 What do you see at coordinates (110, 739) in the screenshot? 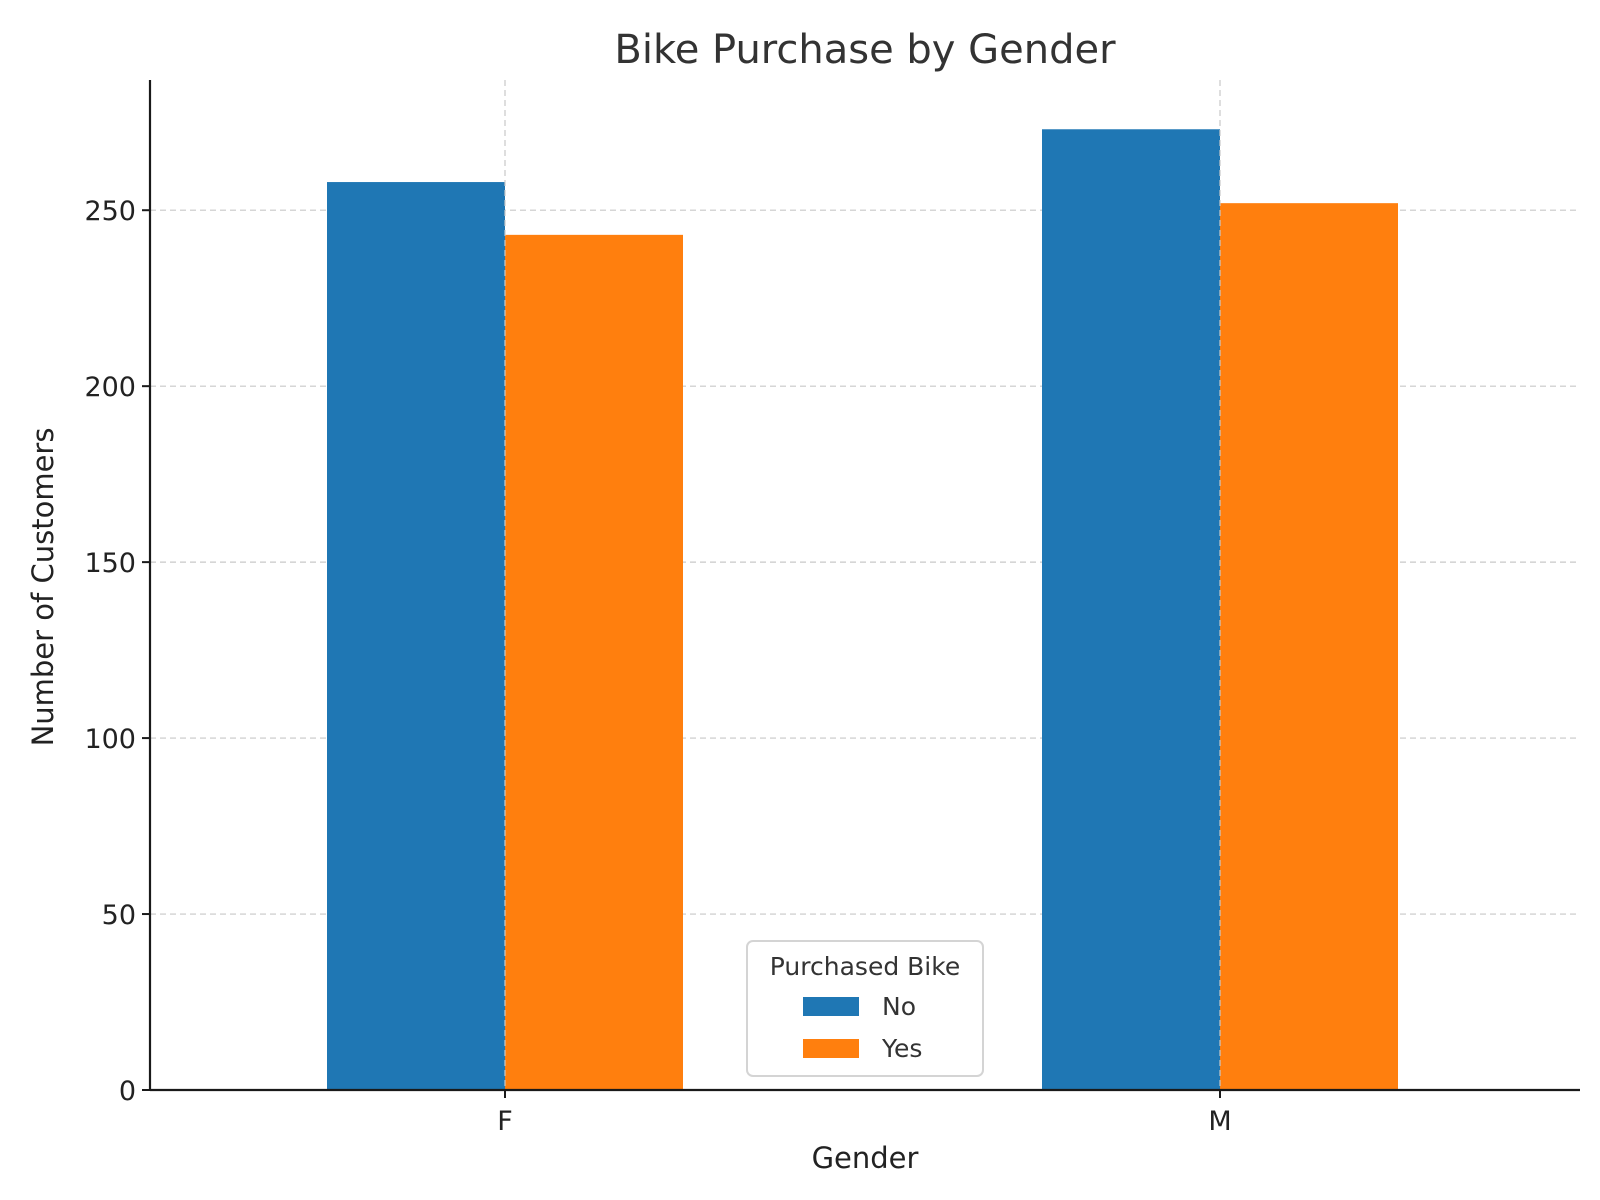
I see `y-tick-label-100: 100` at bounding box center [110, 739].